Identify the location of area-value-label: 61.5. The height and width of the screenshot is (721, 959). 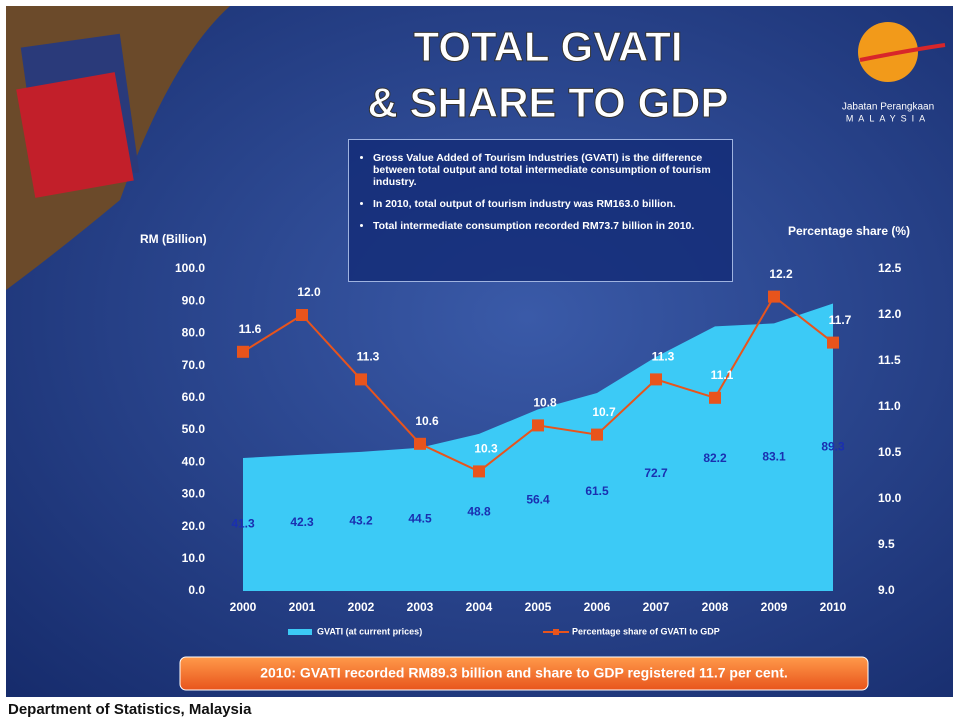
(597, 491).